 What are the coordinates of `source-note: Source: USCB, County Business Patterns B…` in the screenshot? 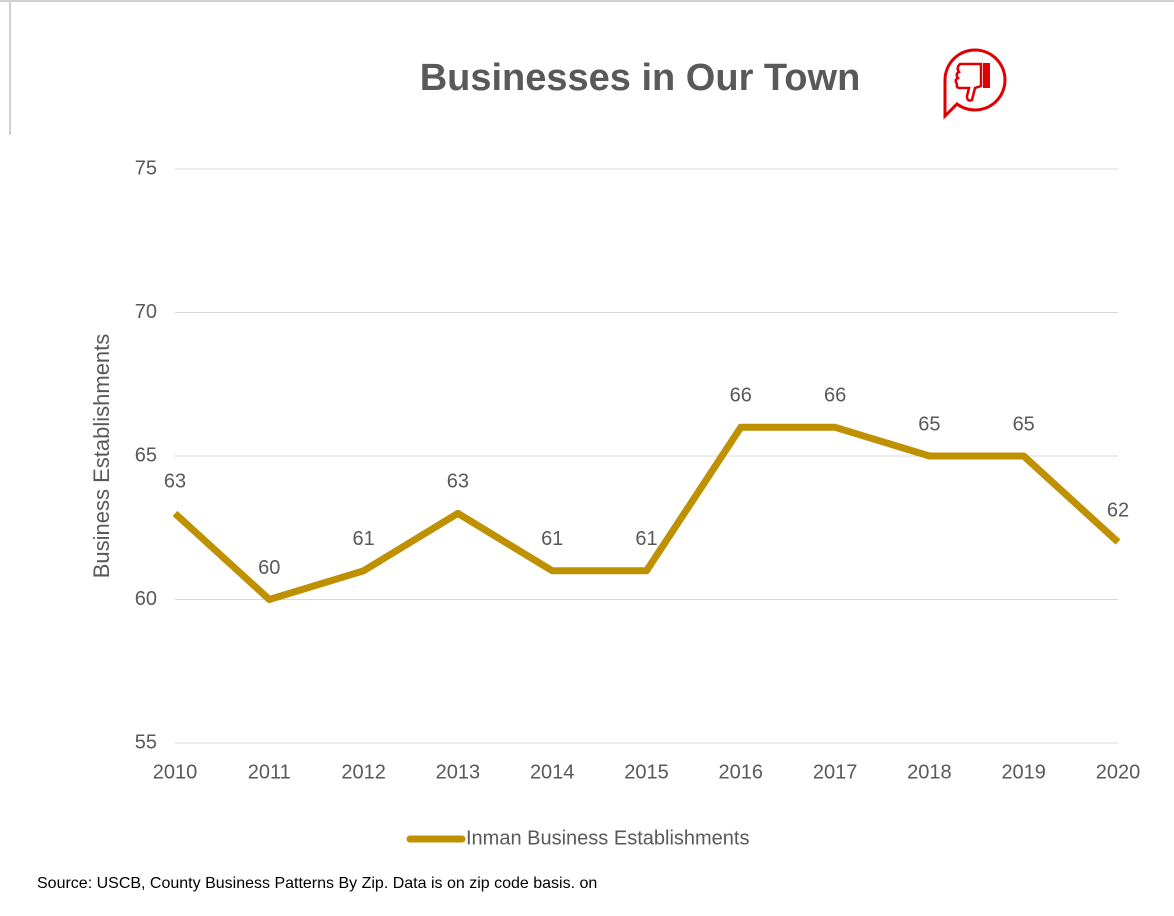 It's located at (317, 883).